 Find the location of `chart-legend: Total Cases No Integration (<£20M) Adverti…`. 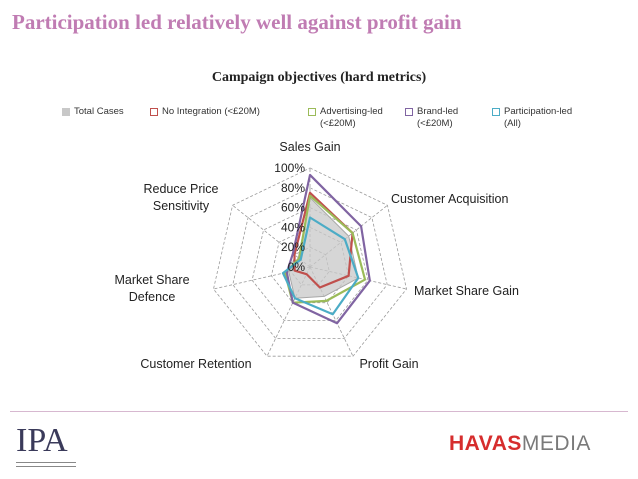

chart-legend: Total Cases No Integration (<£20M) Adverti… is located at coordinates (342, 121).